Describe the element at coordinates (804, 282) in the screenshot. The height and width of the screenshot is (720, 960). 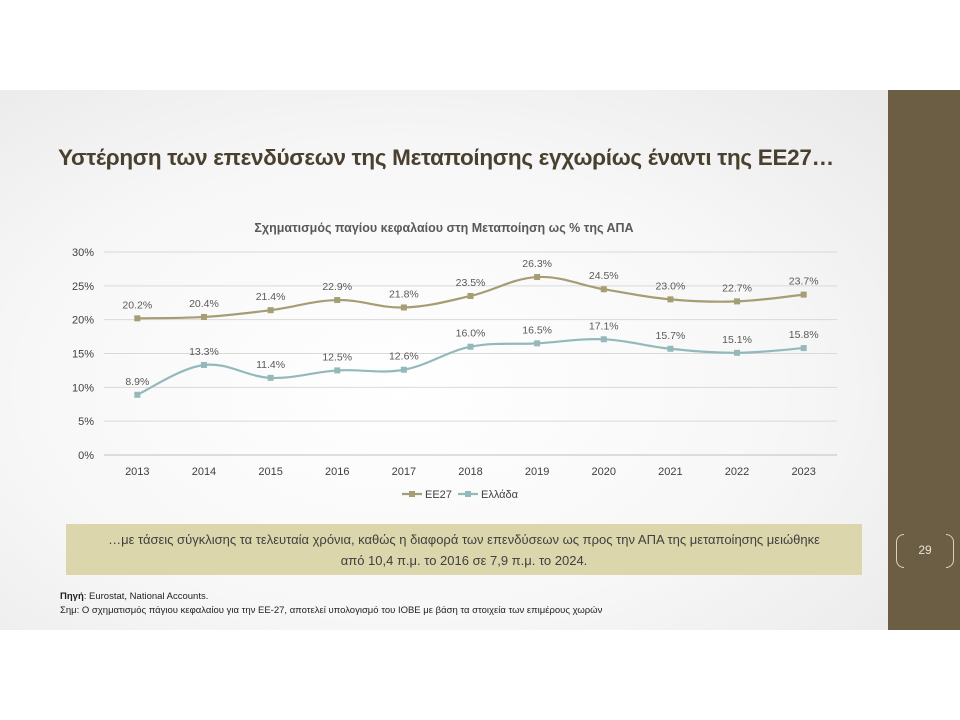
I see `data-label: 23.7%` at that location.